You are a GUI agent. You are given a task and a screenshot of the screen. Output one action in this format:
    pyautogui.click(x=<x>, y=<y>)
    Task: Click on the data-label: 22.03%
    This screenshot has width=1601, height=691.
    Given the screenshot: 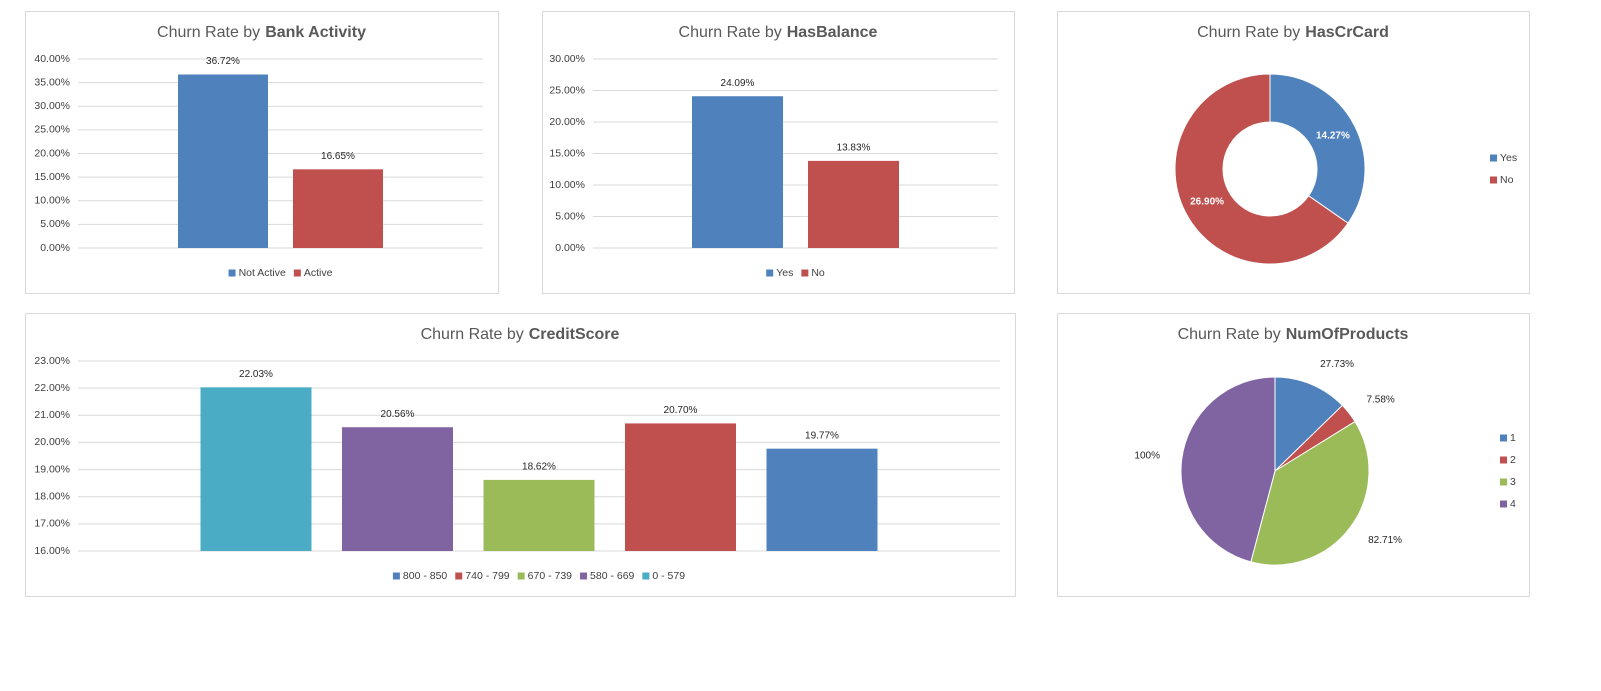 What is the action you would take?
    pyautogui.click(x=256, y=374)
    